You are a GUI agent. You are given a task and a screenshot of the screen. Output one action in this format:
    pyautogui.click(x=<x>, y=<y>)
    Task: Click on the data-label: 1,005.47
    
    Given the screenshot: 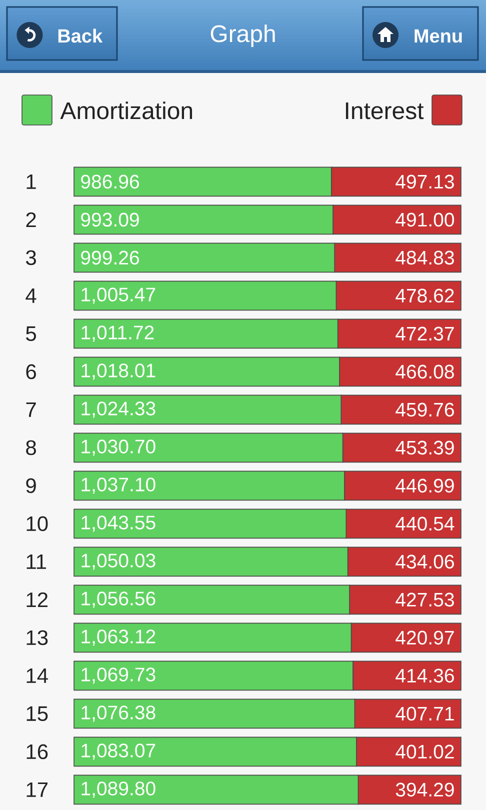 What is the action you would take?
    pyautogui.click(x=119, y=296)
    